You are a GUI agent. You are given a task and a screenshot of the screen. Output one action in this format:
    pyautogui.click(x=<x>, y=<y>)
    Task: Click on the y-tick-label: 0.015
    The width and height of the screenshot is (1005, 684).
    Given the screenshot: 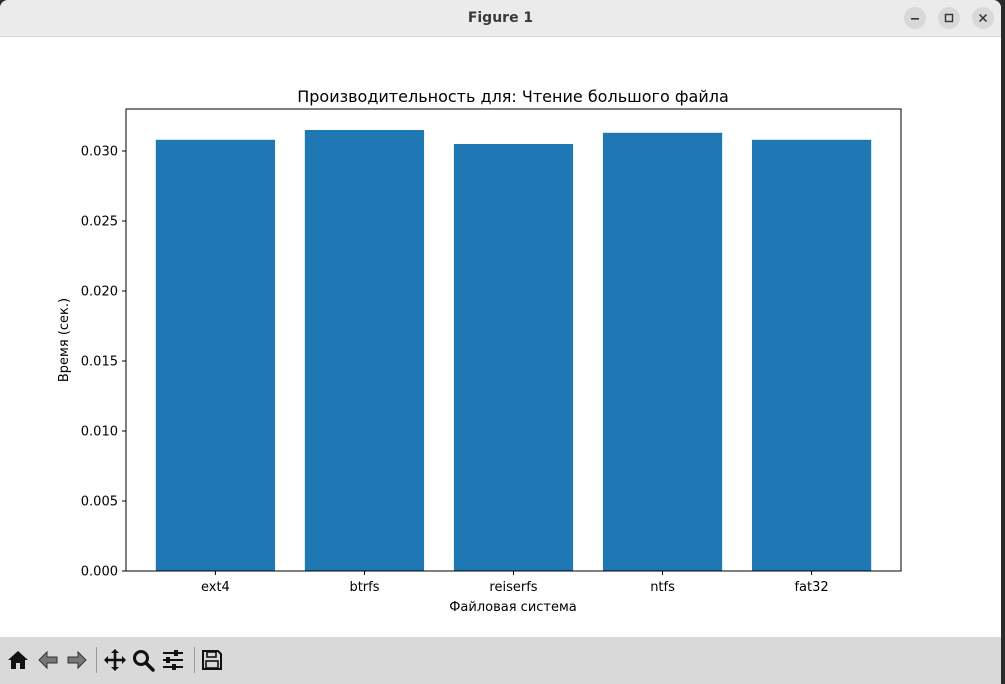 What is the action you would take?
    pyautogui.click(x=99, y=362)
    